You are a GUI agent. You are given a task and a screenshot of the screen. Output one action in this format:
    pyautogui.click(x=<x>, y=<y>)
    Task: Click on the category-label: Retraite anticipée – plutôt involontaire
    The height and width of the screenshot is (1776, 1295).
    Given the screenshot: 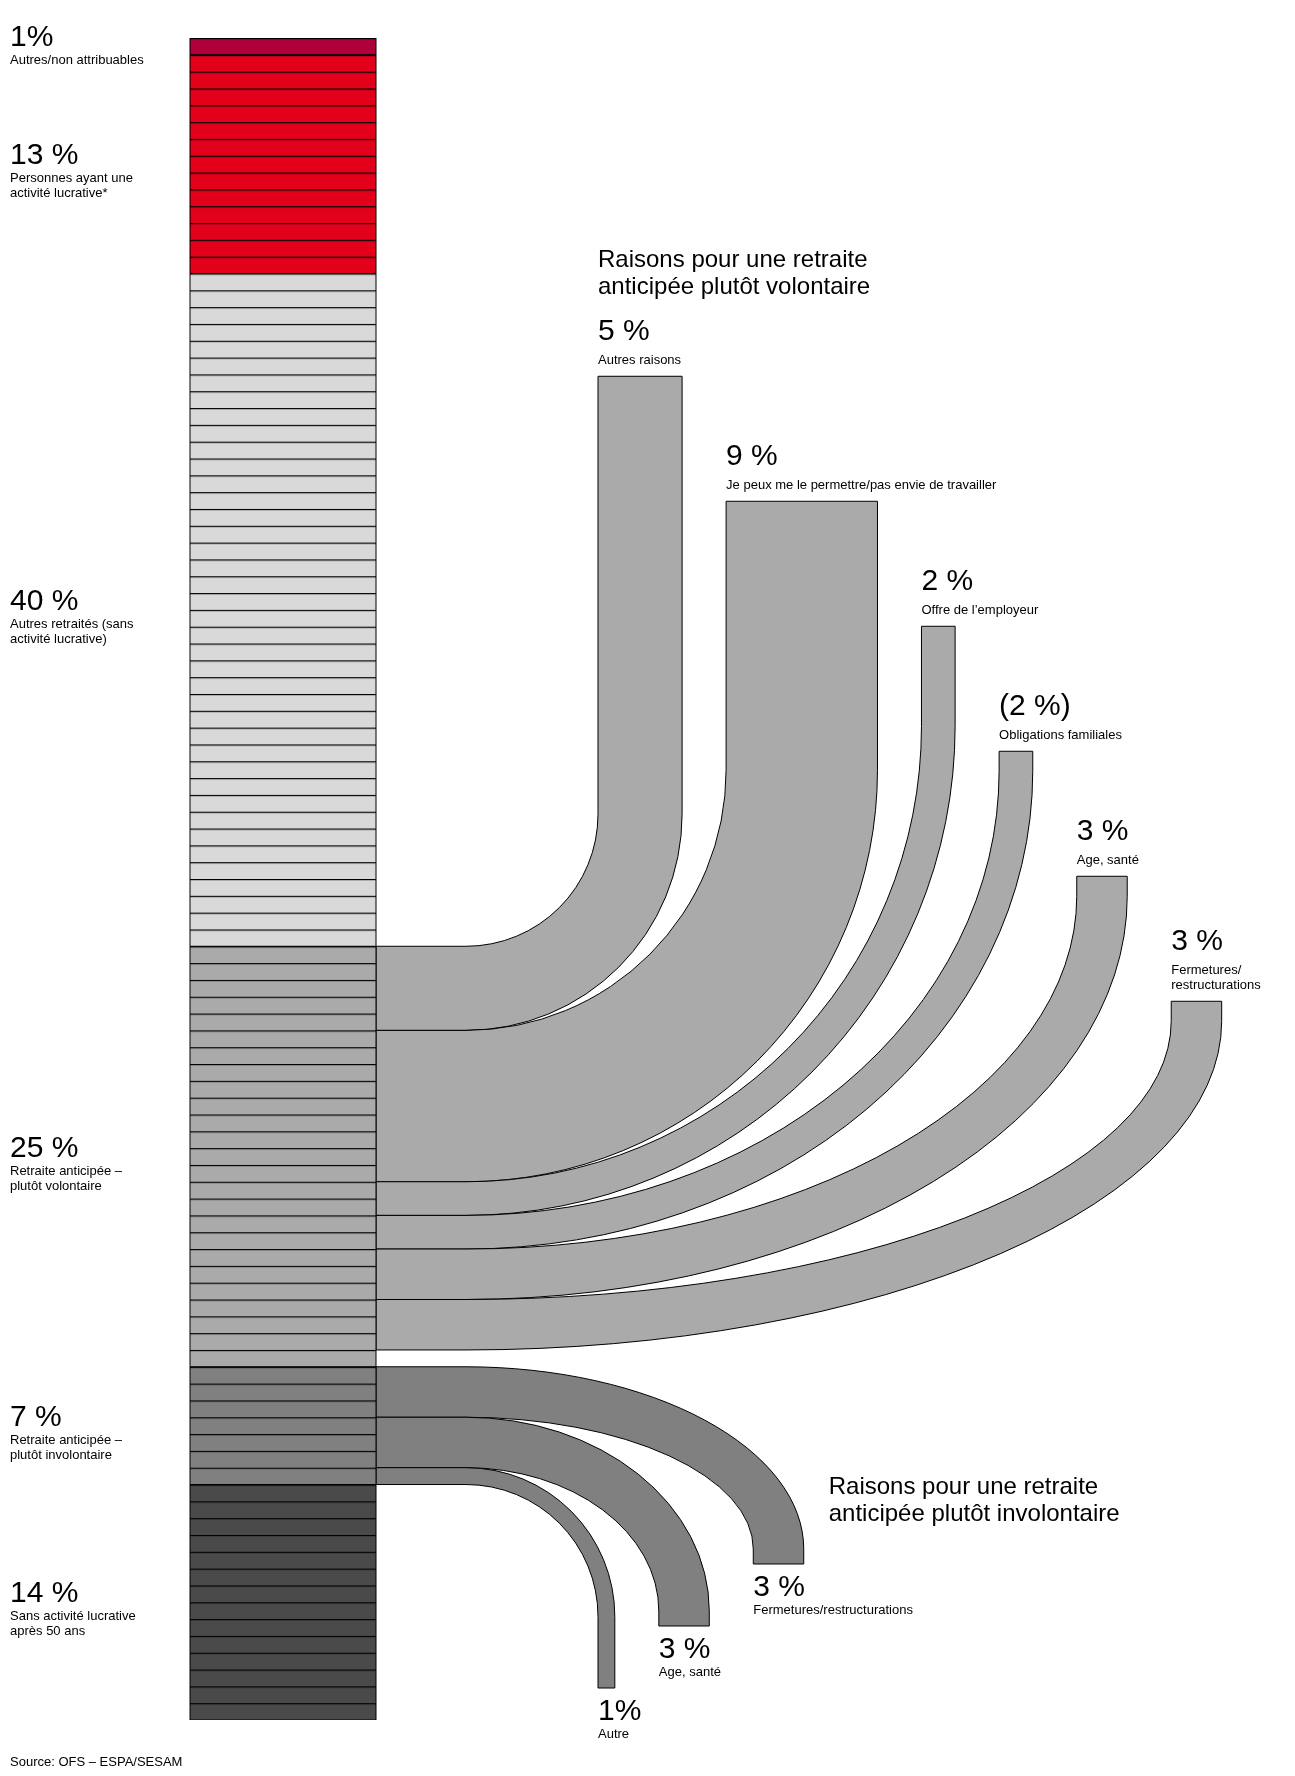 What is the action you would take?
    pyautogui.click(x=66, y=1446)
    